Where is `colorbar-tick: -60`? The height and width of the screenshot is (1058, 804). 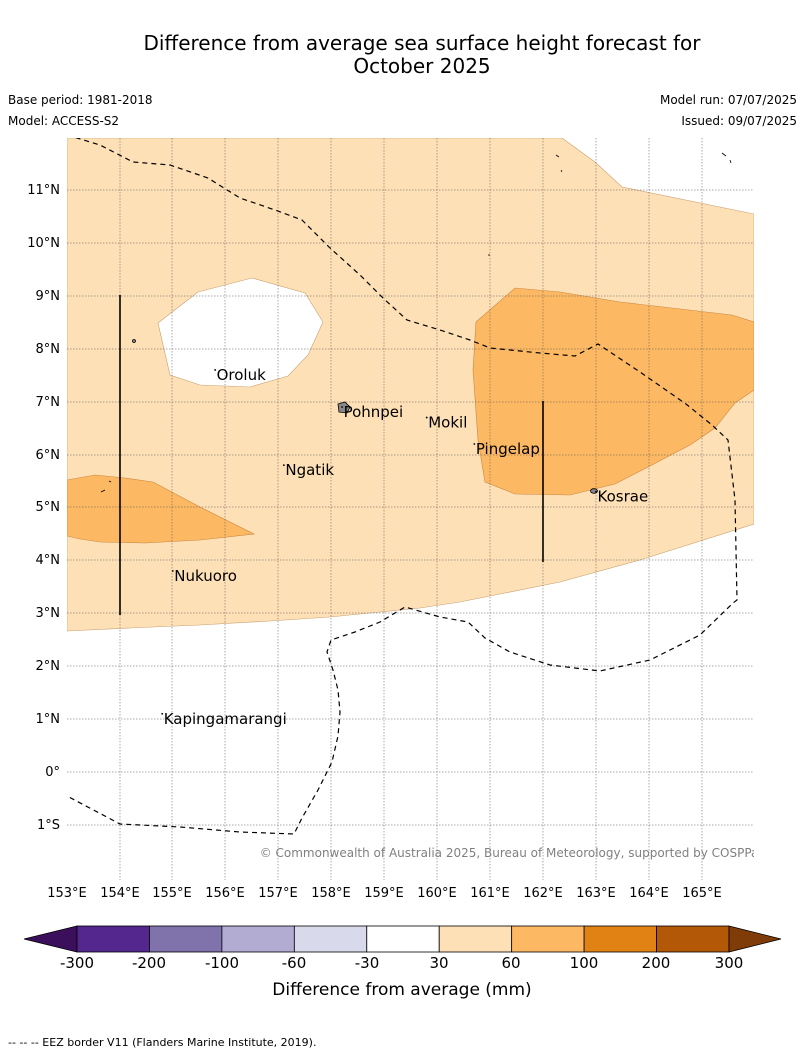
colorbar-tick: -60 is located at coordinates (294, 963).